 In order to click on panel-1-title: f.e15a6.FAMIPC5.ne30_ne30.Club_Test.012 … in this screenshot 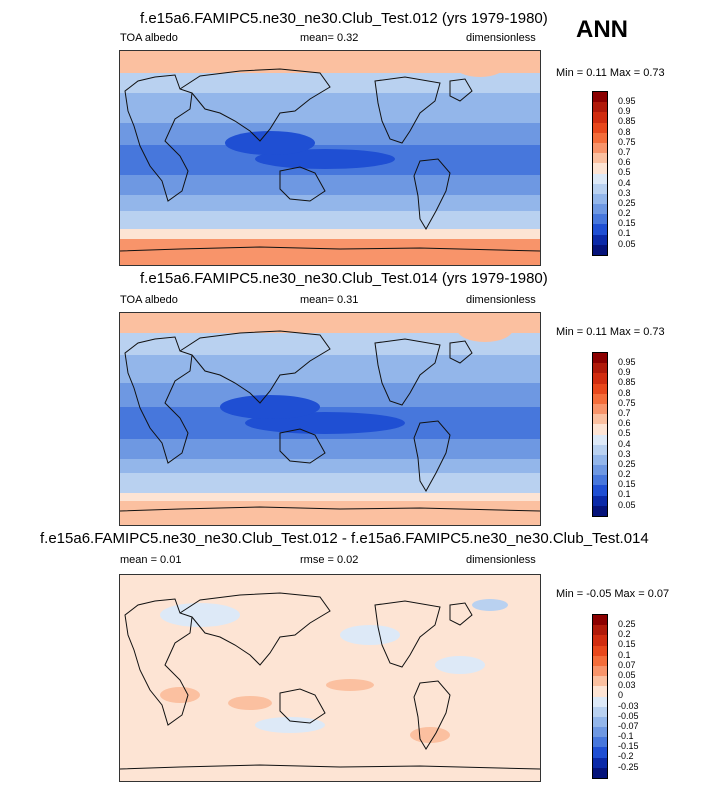, I will do `click(344, 18)`.